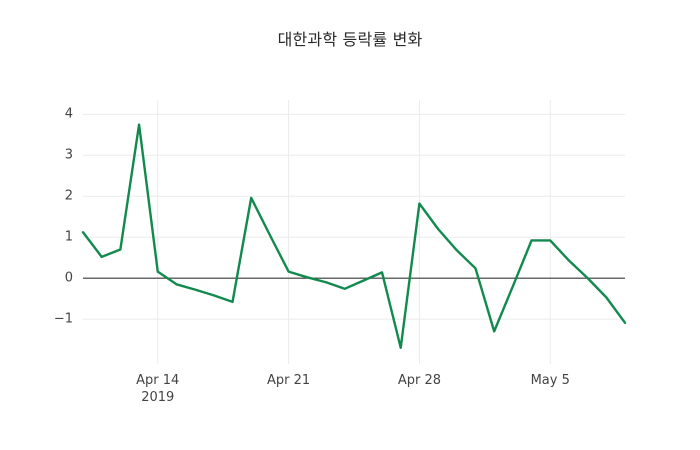 Image resolution: width=700 pixels, height=450 pixels. Describe the element at coordinates (68, 278) in the screenshot. I see `y-axis-tick-label: 0` at that location.